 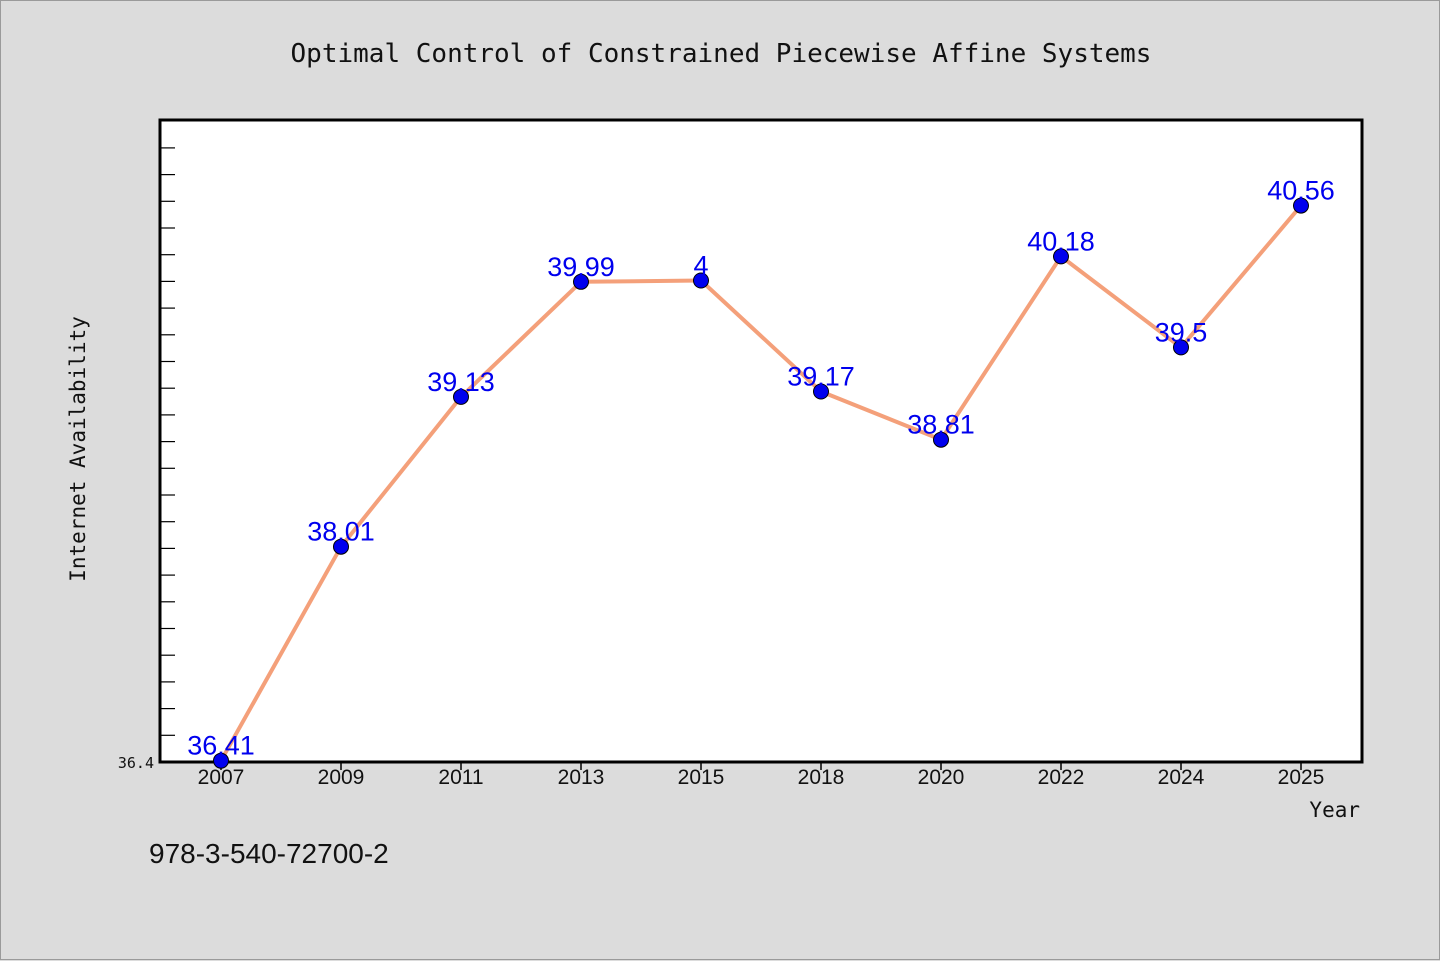 What do you see at coordinates (221, 777) in the screenshot?
I see `x-tick-label: 2007` at bounding box center [221, 777].